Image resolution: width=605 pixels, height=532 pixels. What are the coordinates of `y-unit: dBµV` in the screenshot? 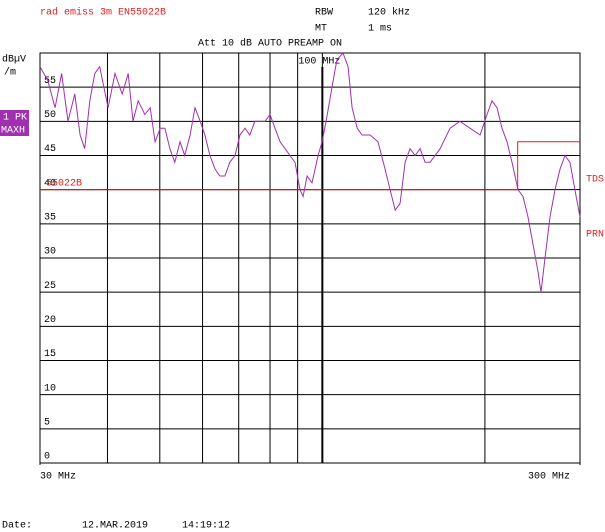 It's located at (14, 60).